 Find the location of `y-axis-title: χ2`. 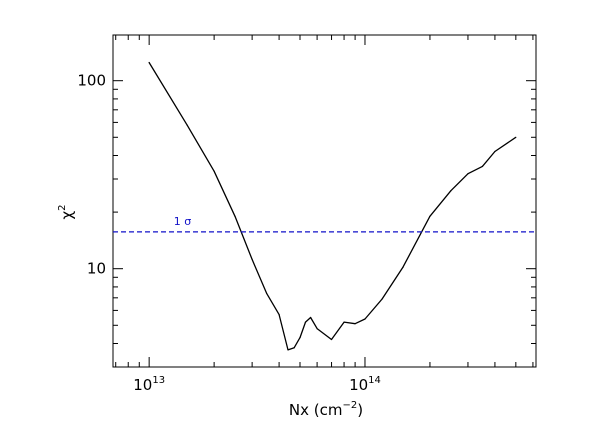

y-axis-title: χ2 is located at coordinates (66, 211).